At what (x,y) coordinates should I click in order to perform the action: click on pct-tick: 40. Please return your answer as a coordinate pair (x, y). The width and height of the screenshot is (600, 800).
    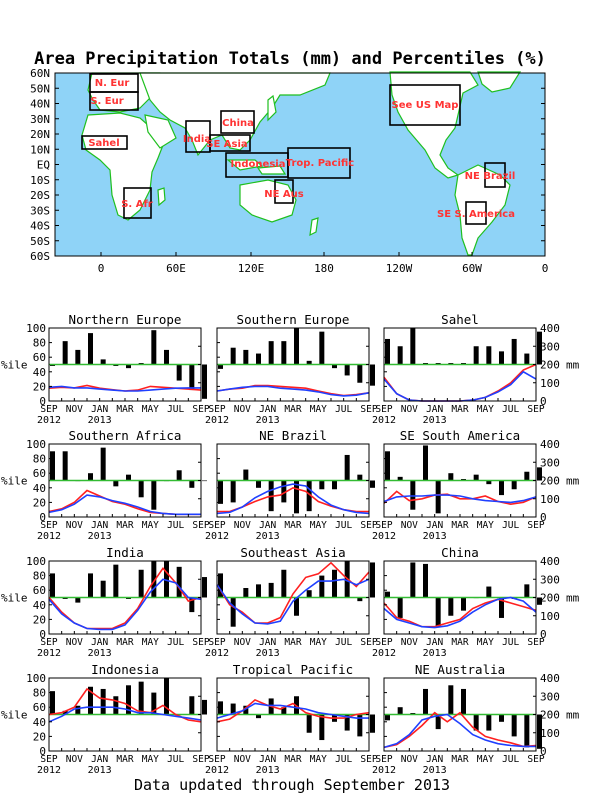
    Looking at the image, I should click on (39, 722).